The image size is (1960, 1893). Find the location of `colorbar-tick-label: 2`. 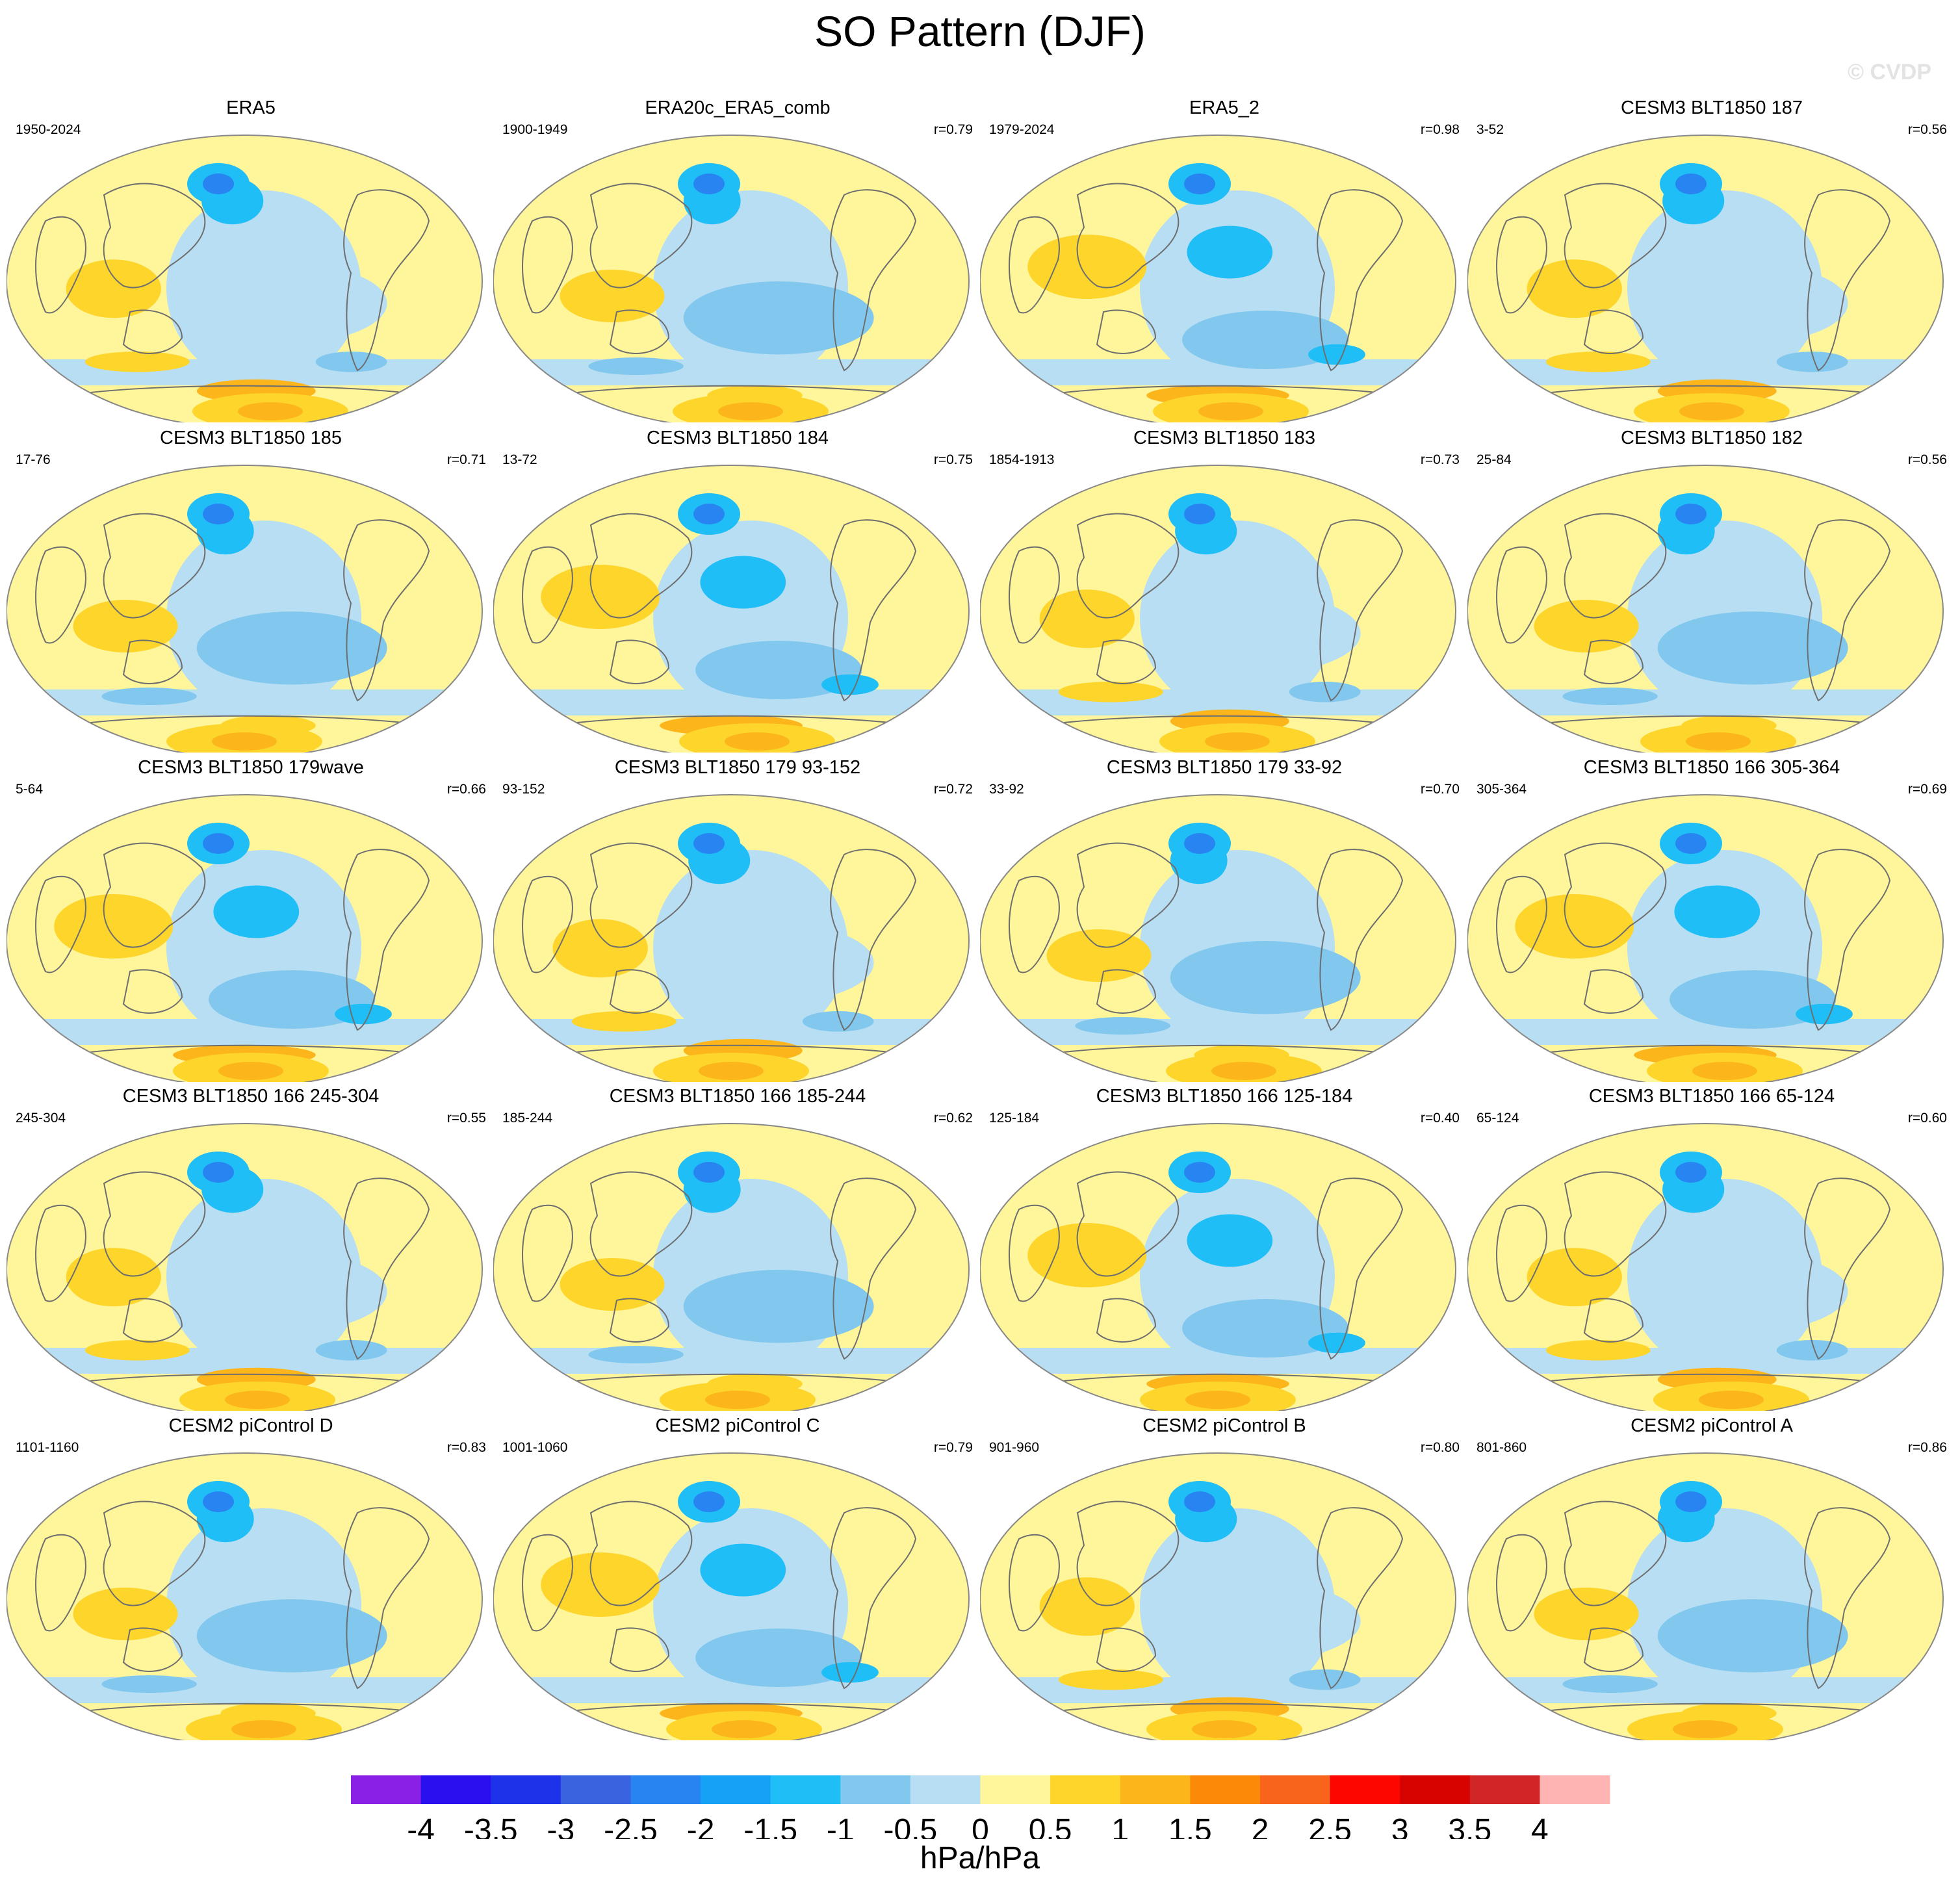

colorbar-tick-label: 2 is located at coordinates (1260, 1826).